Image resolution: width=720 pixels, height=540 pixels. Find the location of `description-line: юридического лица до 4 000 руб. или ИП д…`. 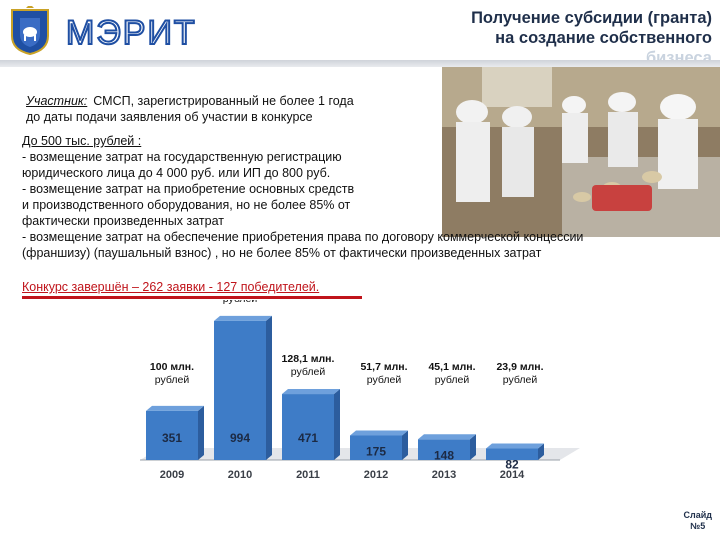

description-line: юридического лица до 4 000 руб. или ИП д… is located at coordinates (176, 173).